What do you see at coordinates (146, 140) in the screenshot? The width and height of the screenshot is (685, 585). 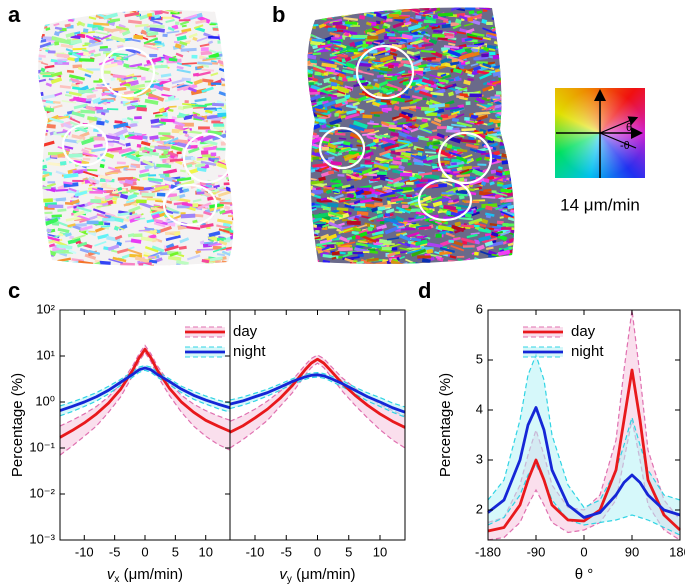 I see `velocity-map-day` at bounding box center [146, 140].